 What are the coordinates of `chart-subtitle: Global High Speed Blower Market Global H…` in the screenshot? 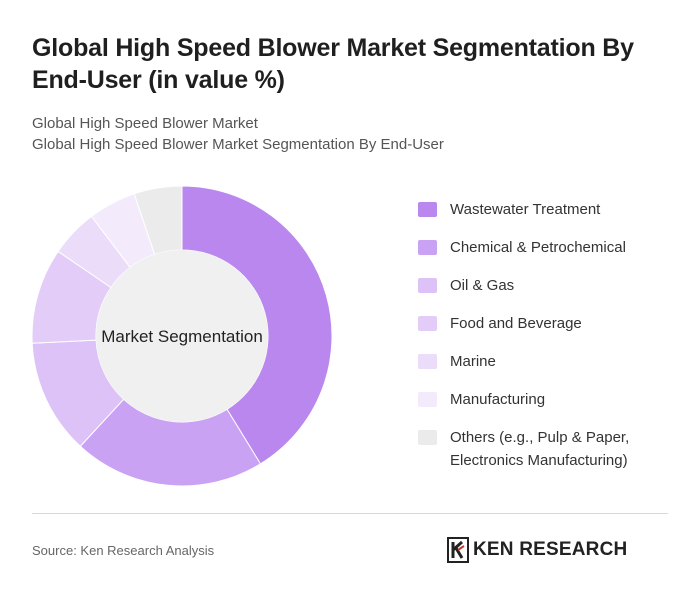 It's located at (238, 134).